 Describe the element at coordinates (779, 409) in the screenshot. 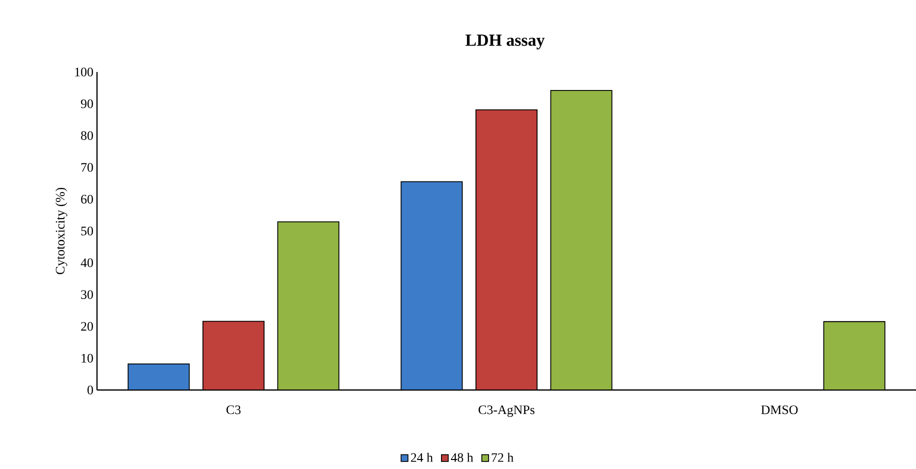

I see `x-tick-label: DMSO` at that location.